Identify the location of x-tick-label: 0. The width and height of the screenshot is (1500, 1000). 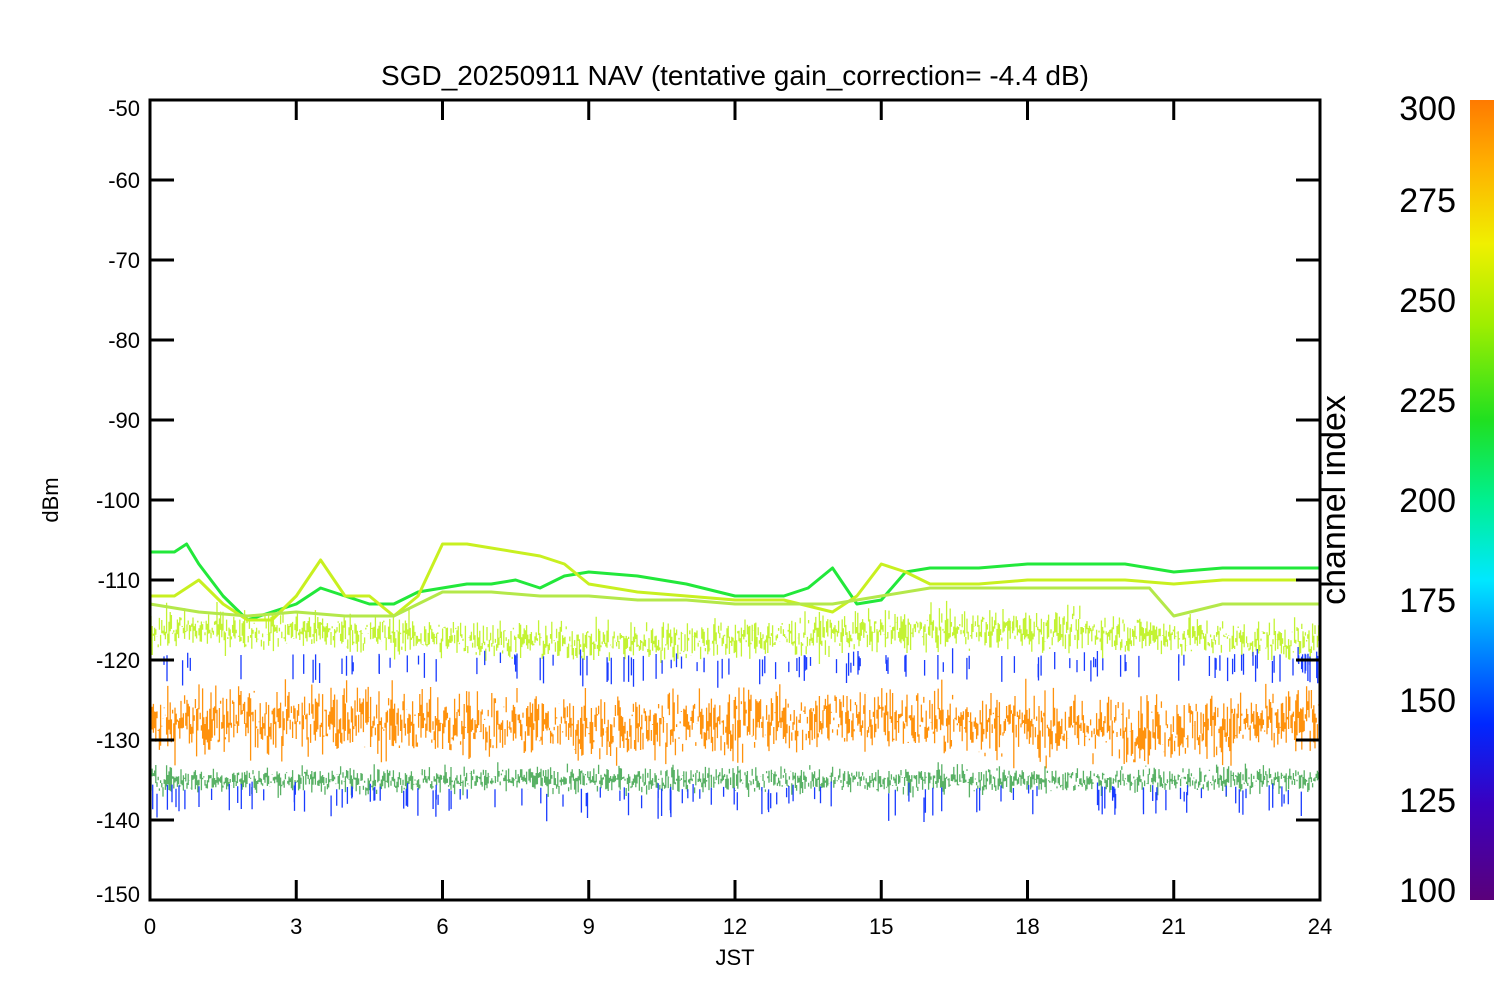
(150, 926).